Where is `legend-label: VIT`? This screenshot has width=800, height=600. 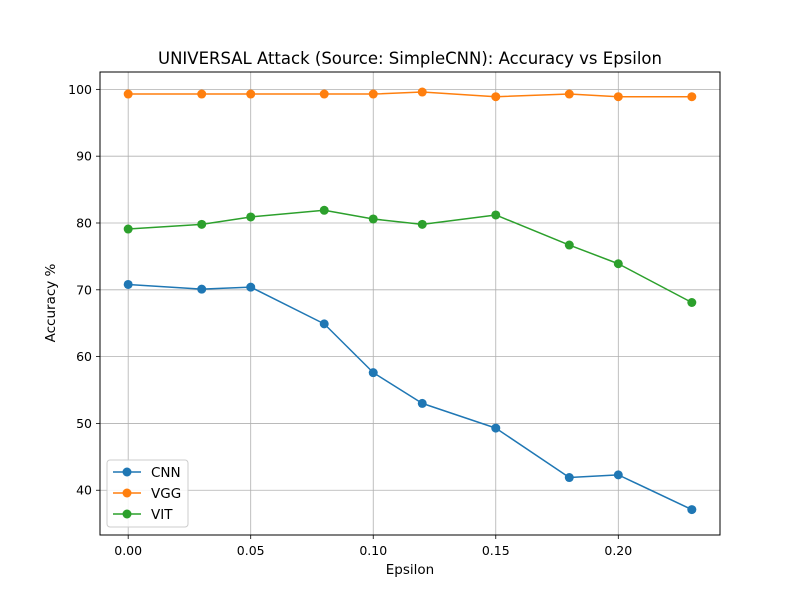 legend-label: VIT is located at coordinates (162, 515).